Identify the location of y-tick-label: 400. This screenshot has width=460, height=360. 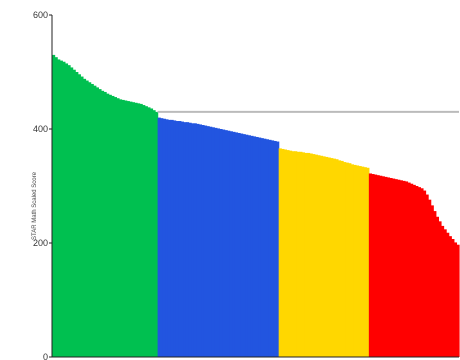
(40, 129).